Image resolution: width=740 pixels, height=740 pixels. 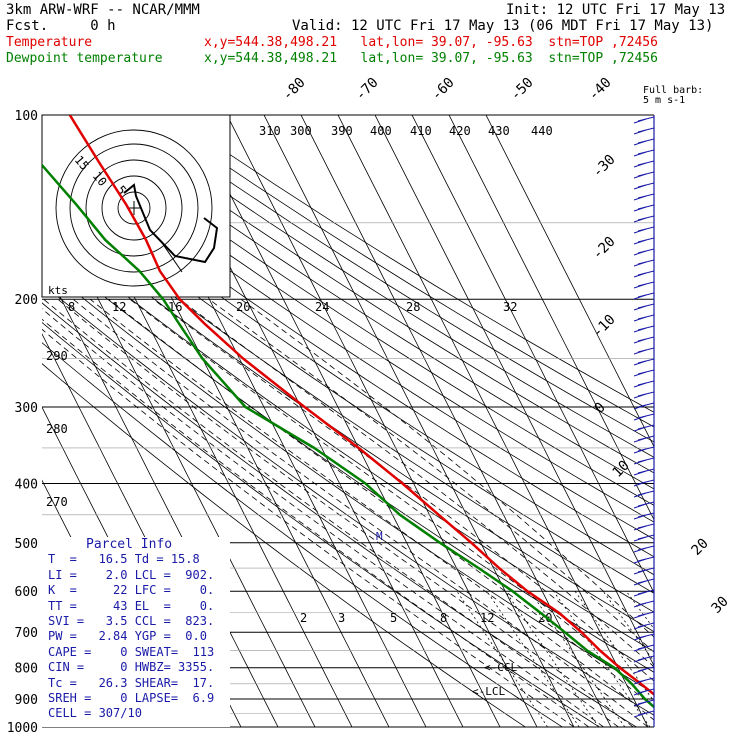 What do you see at coordinates (26, 300) in the screenshot?
I see `pressure-tick-label: 200` at bounding box center [26, 300].